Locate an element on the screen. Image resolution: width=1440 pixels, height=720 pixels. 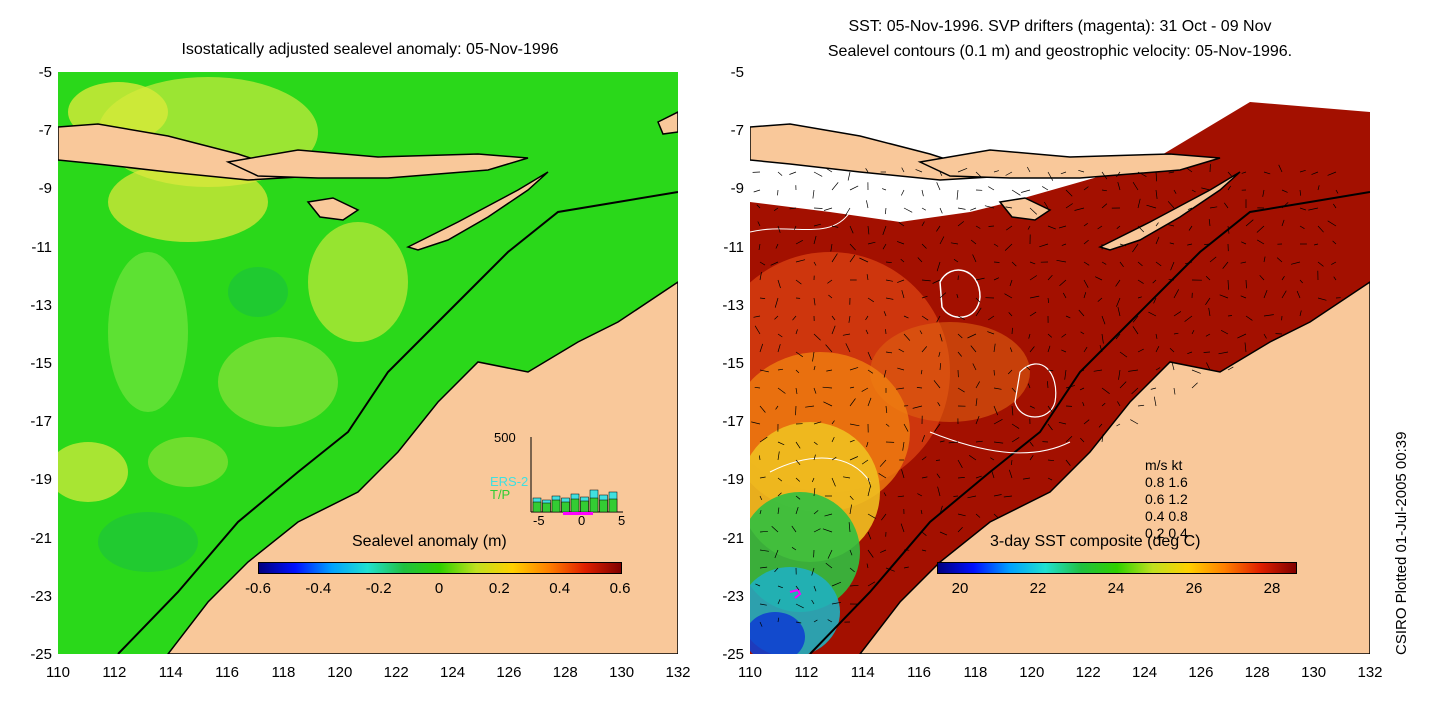
left-ytick-9: -23 is located at coordinates (41, 596).